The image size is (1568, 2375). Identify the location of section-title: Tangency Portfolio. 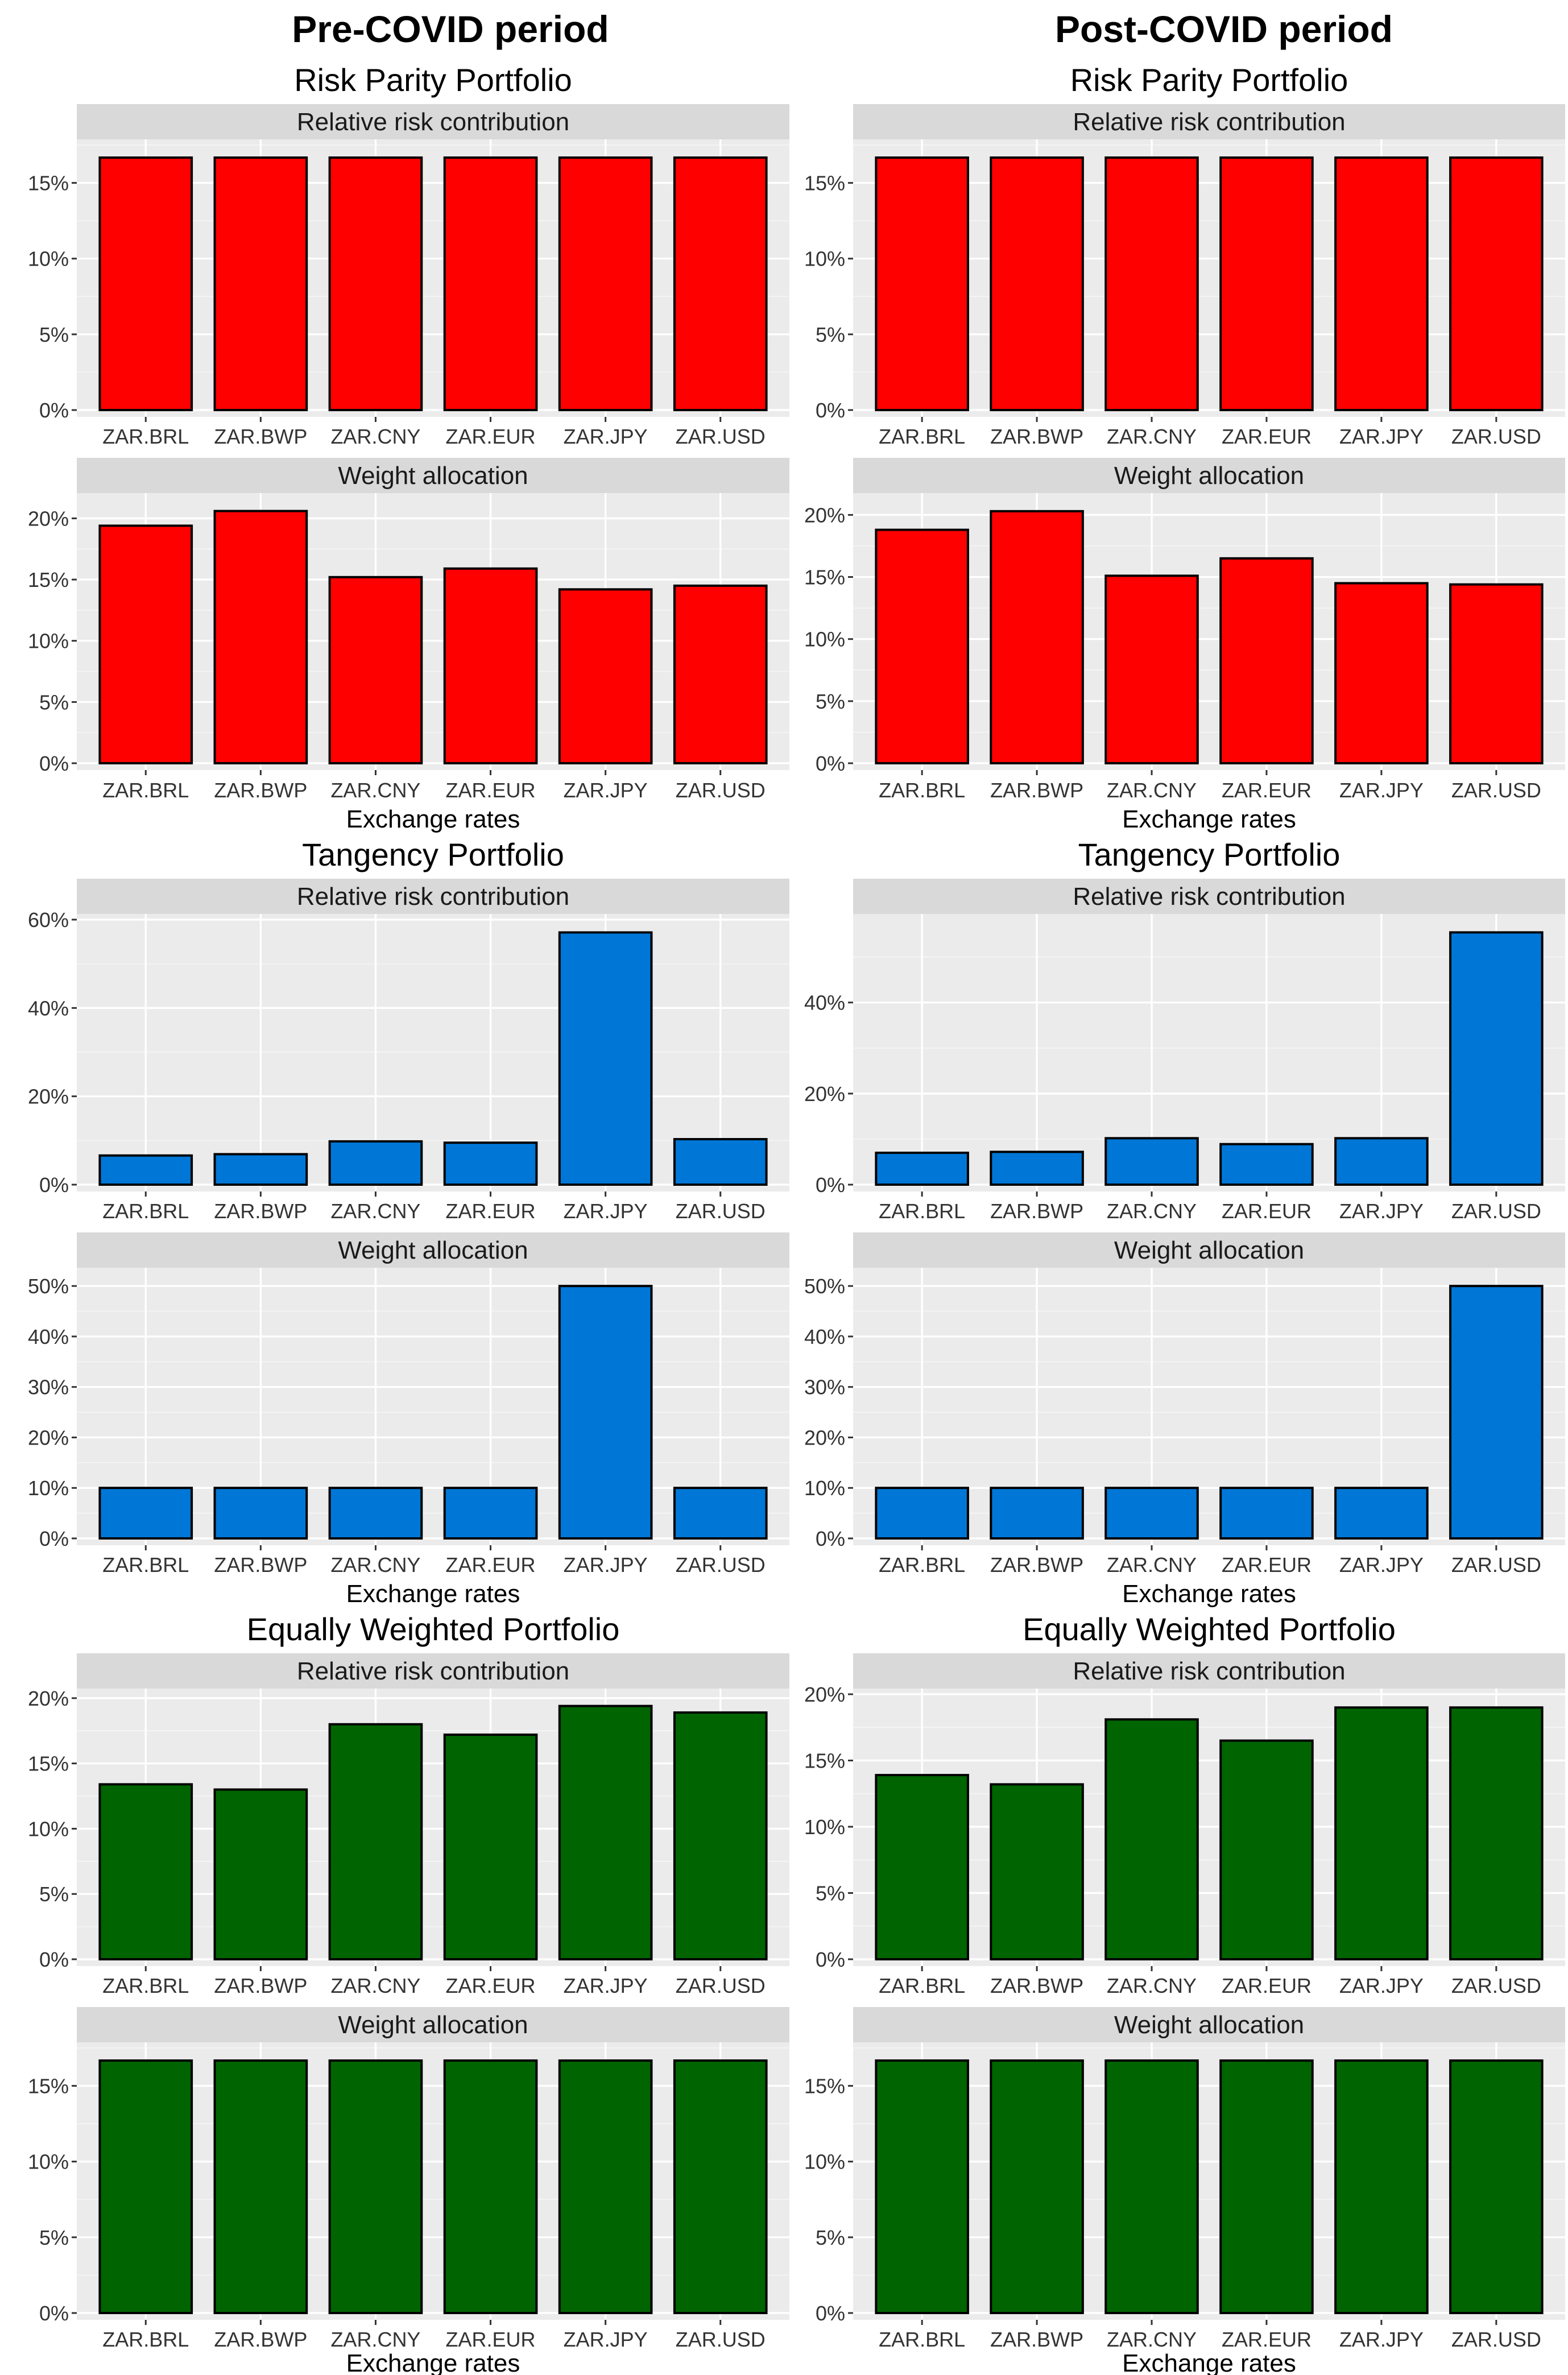
(1209, 854).